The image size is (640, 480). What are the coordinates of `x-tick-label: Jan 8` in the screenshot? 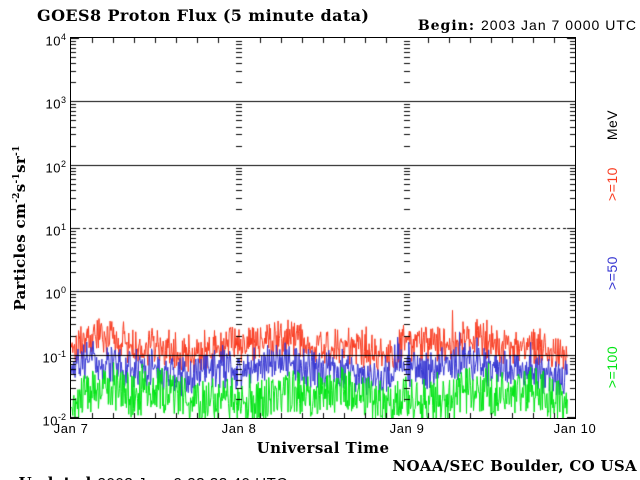 It's located at (239, 428).